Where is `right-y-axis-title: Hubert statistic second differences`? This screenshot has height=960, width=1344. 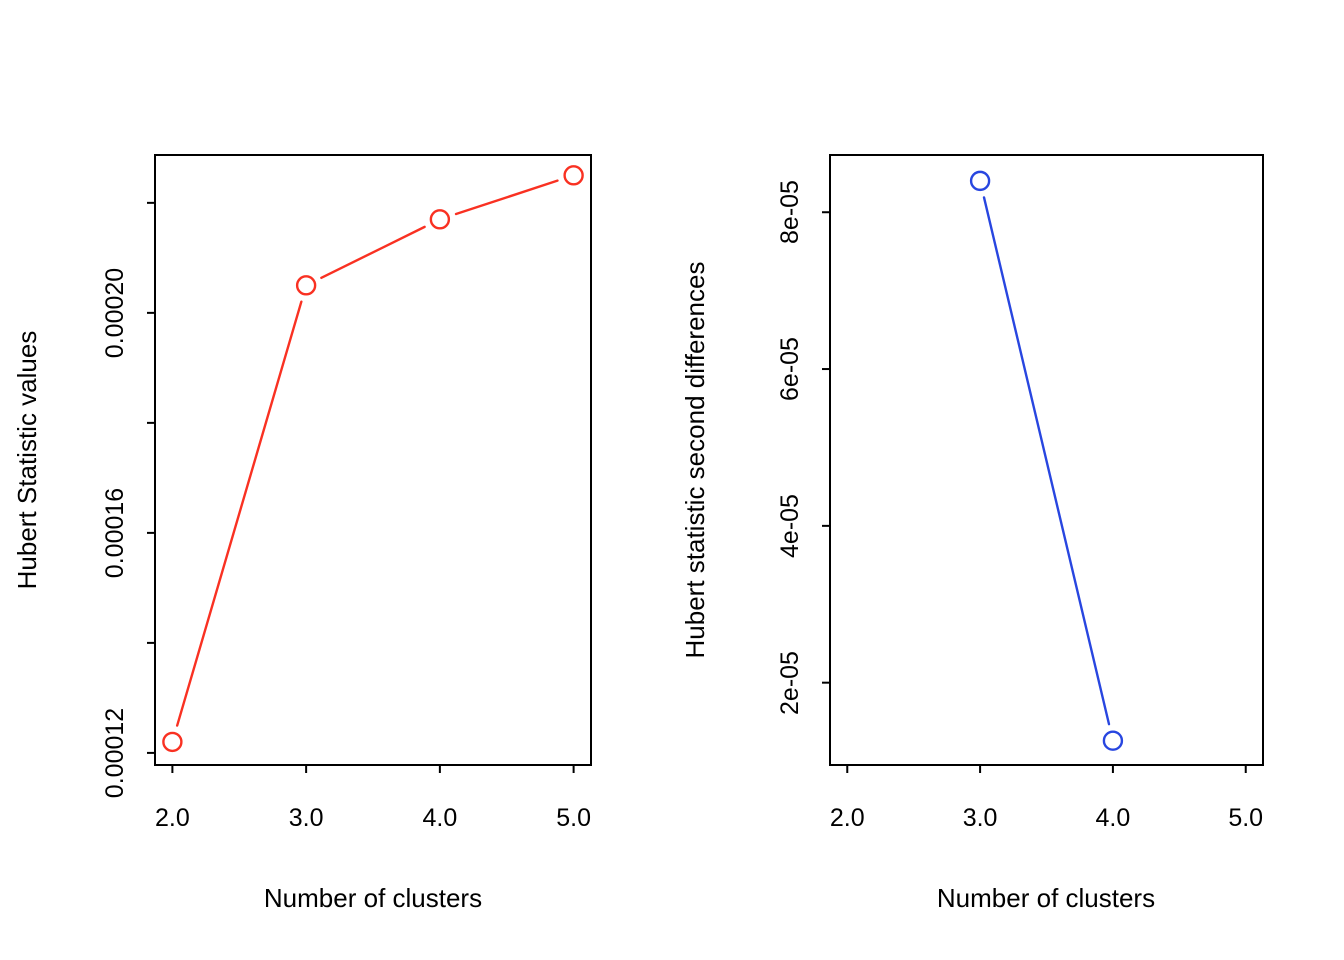
right-y-axis-title: Hubert statistic second differences is located at coordinates (695, 460).